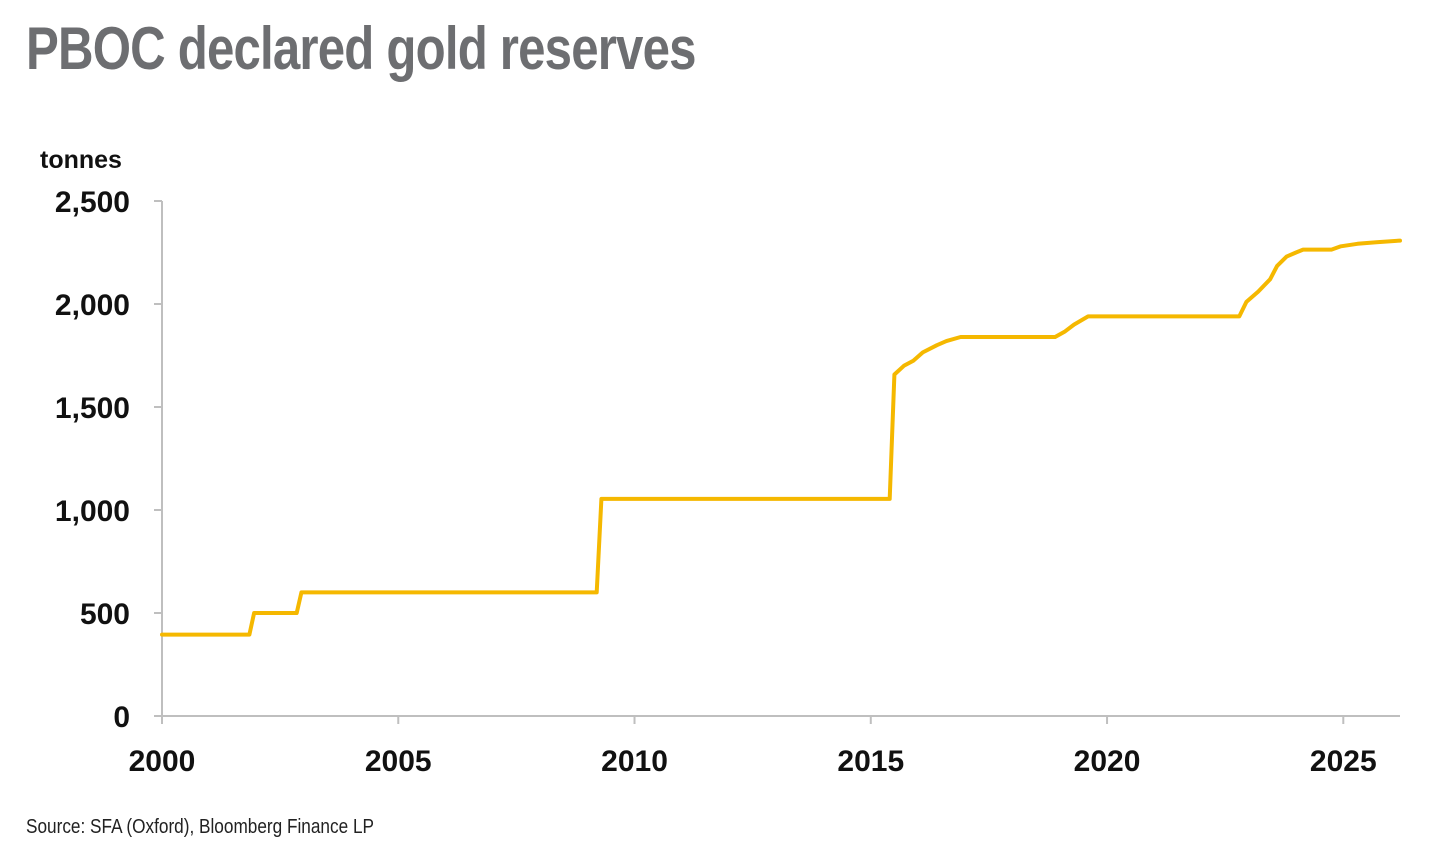  What do you see at coordinates (634, 761) in the screenshot?
I see `x-tick-label: 2010` at bounding box center [634, 761].